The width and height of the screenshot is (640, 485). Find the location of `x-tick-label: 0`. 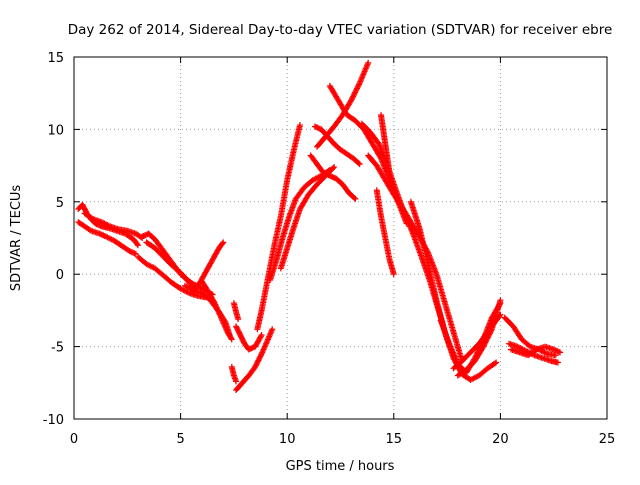

x-tick-label: 0 is located at coordinates (74, 439).